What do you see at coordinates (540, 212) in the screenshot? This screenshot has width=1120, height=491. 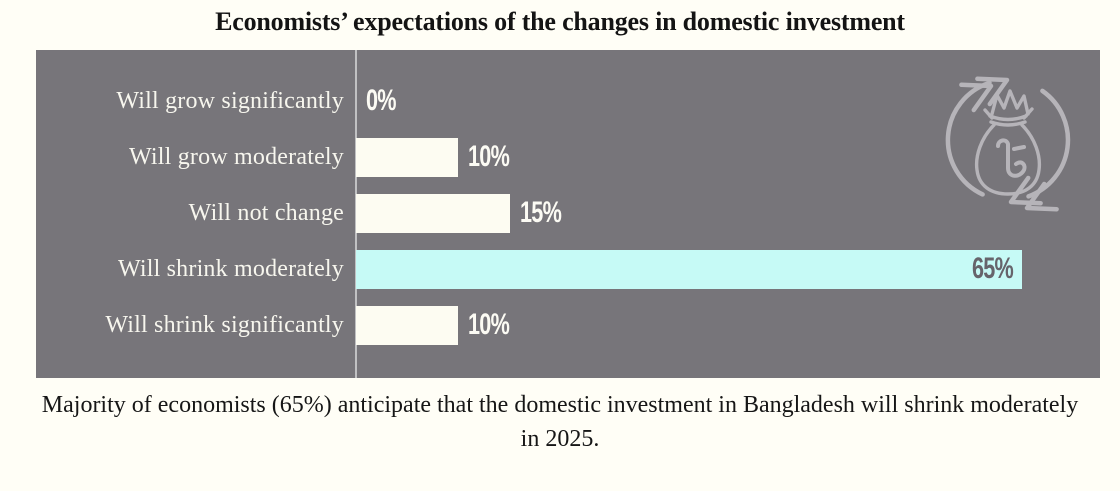 I see `value-label: 15%` at bounding box center [540, 212].